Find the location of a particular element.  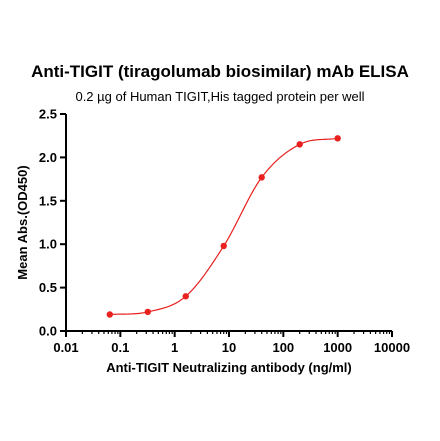

y-tick-label: 0.5 is located at coordinates (48, 287).